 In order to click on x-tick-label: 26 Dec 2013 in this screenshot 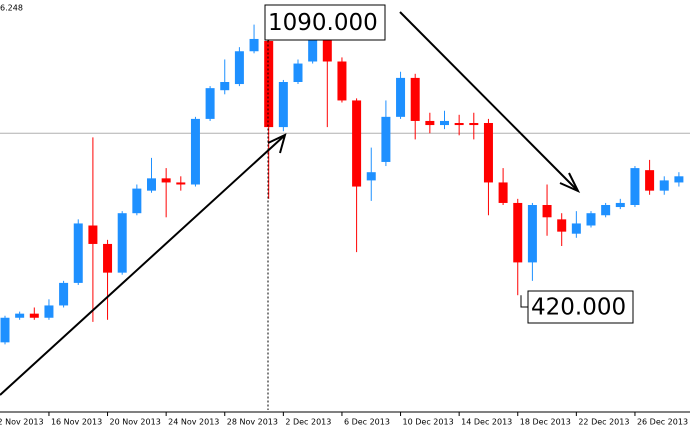, I will do `click(662, 422)`.